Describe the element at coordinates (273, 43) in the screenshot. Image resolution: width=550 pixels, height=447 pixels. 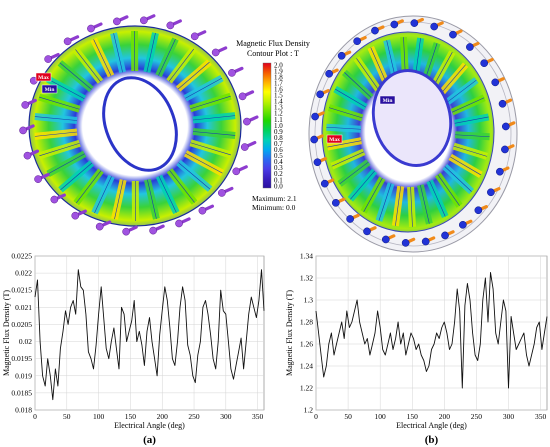
I see `colorbar-title-line1: Magnetic Flux Density` at that location.